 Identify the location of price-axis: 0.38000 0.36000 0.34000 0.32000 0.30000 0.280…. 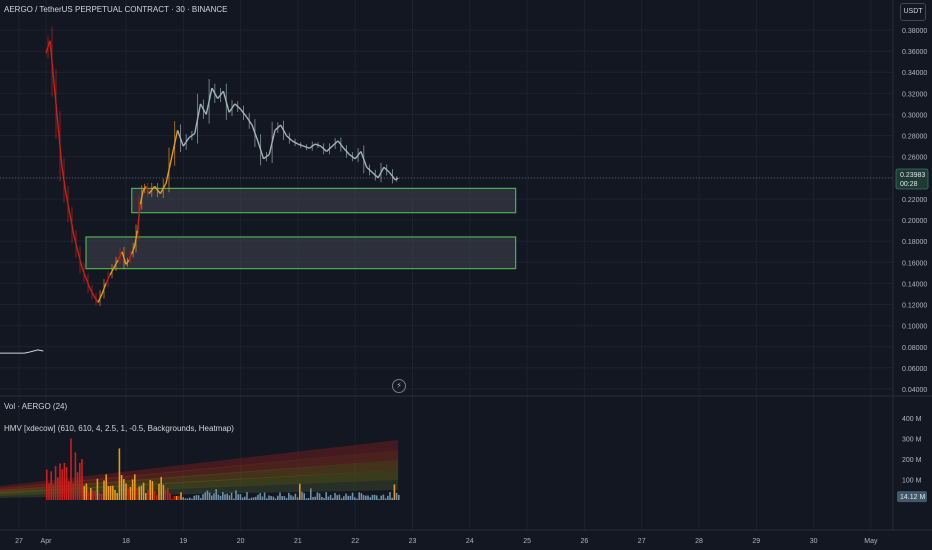
(914, 211).